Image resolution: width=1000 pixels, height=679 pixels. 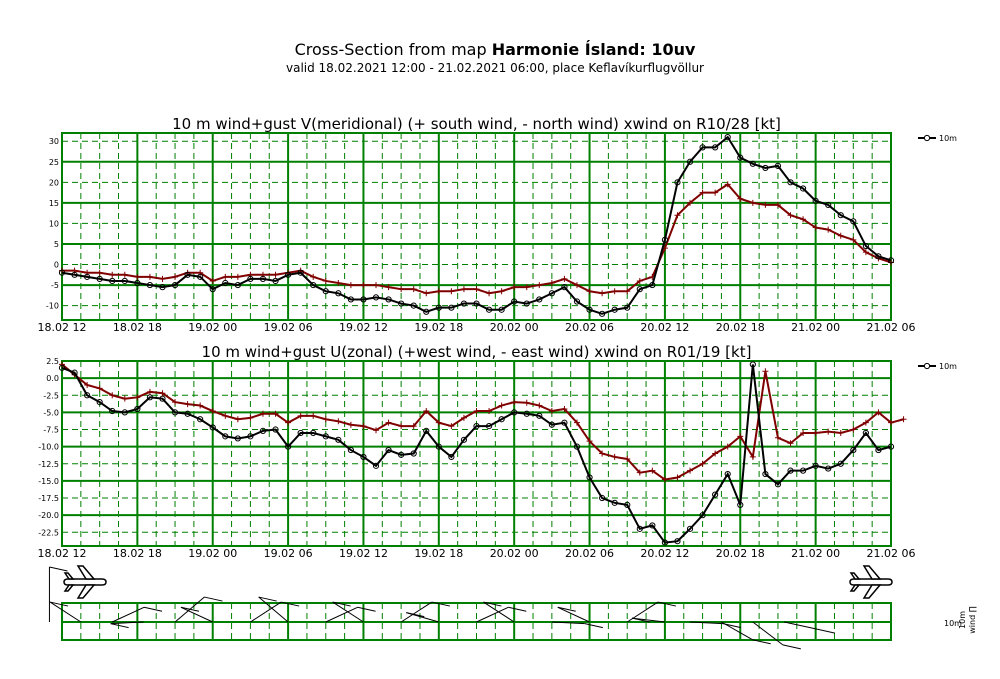 I want to click on y-tick-label: -7.5, so click(x=51, y=430).